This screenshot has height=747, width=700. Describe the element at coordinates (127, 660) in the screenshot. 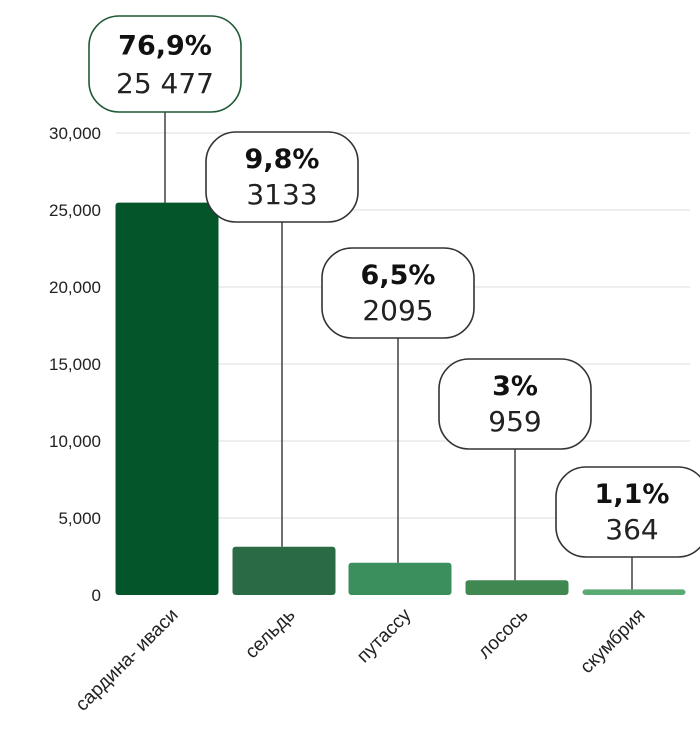

I see `x-tick-label: сардина- иваси` at that location.